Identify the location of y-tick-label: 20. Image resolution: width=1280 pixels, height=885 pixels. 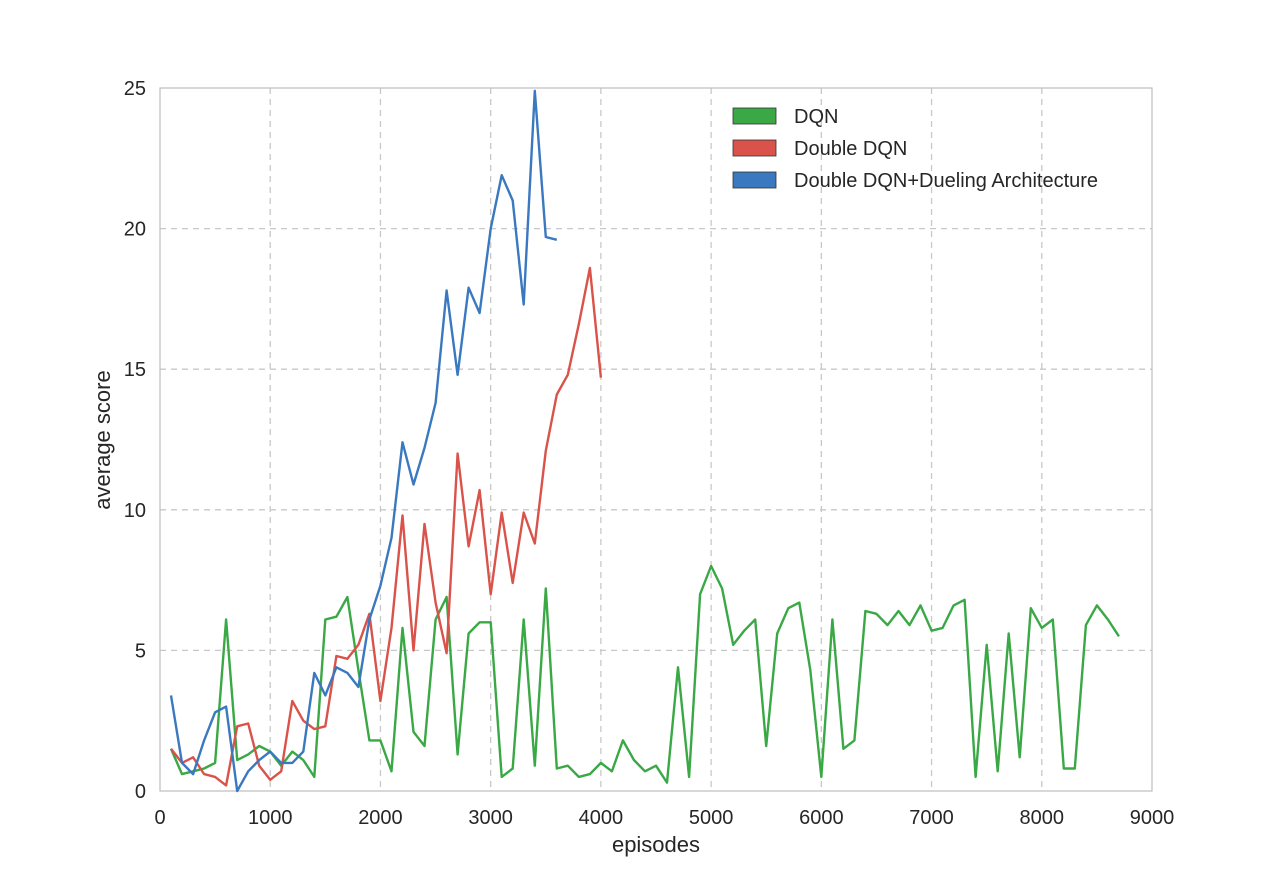
(135, 230).